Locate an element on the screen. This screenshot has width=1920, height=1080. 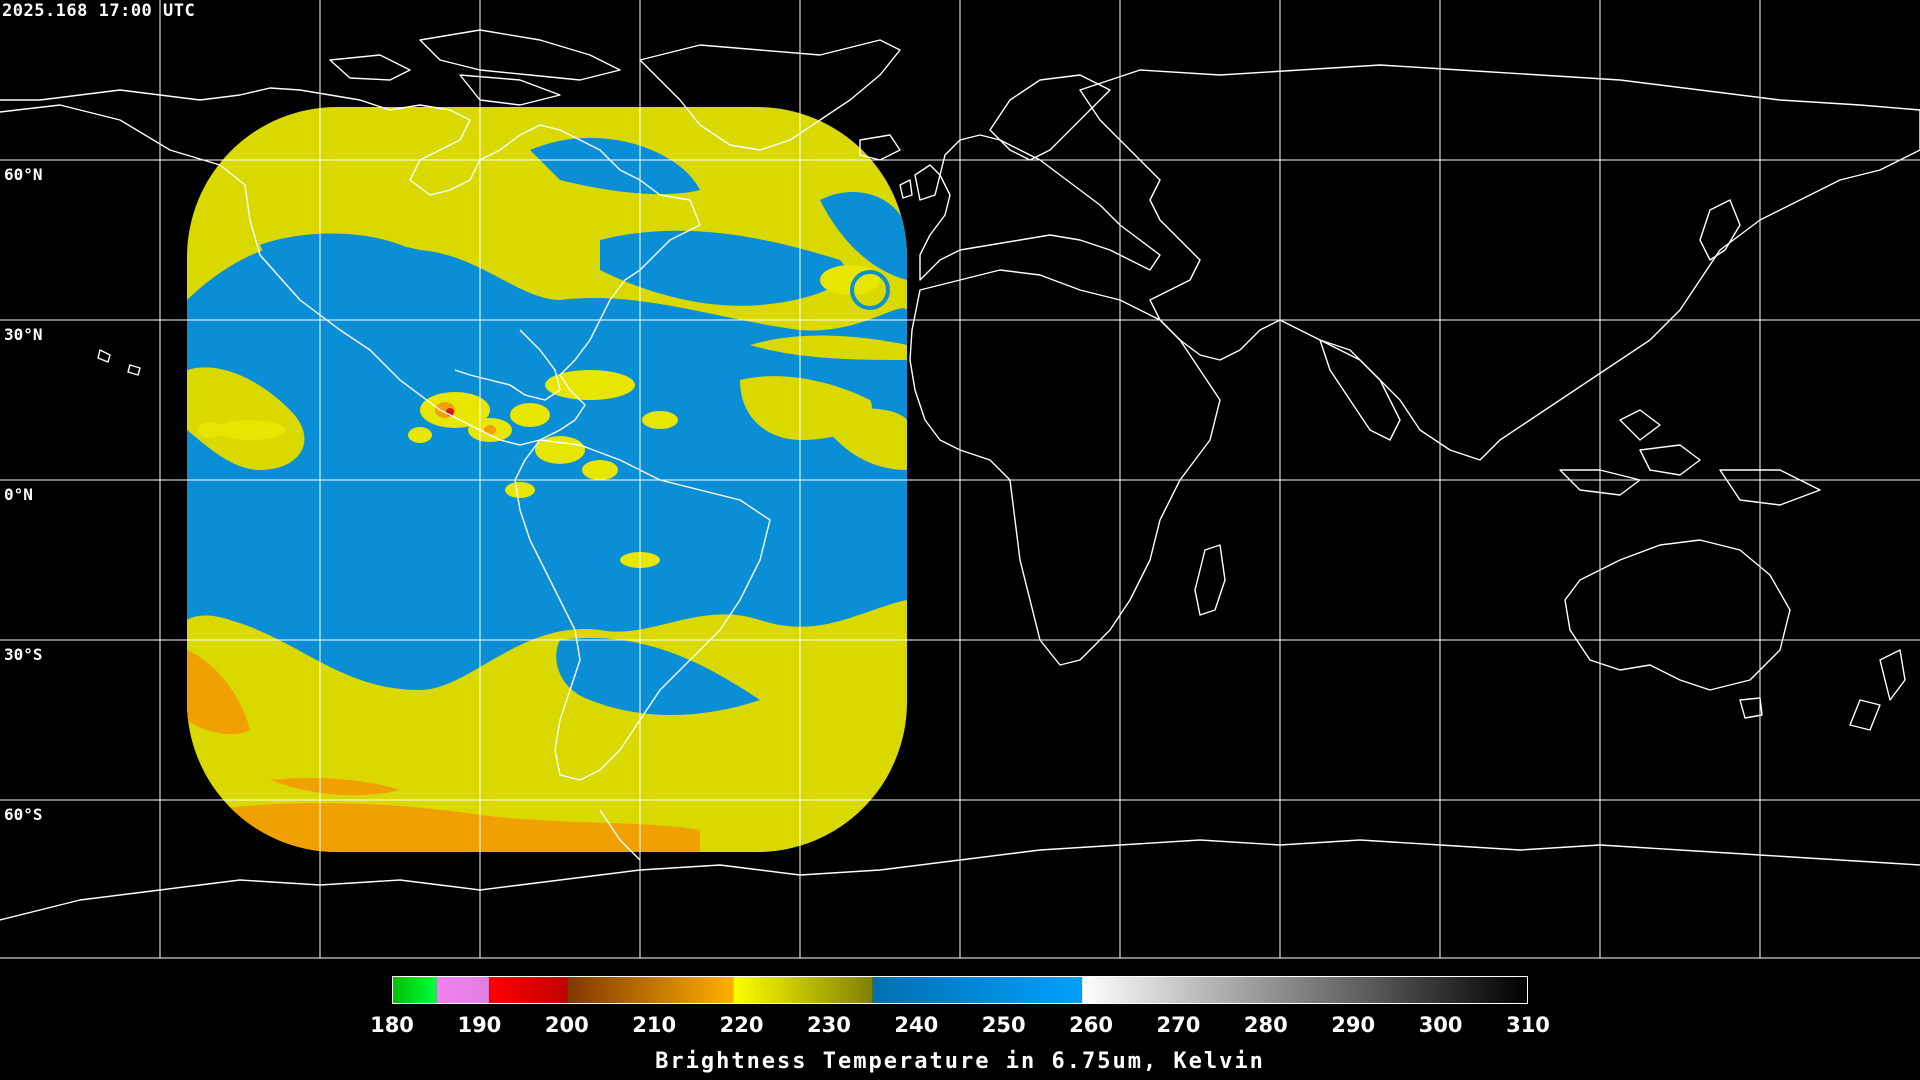
colorbar-tick-label: 200 is located at coordinates (566, 1025).